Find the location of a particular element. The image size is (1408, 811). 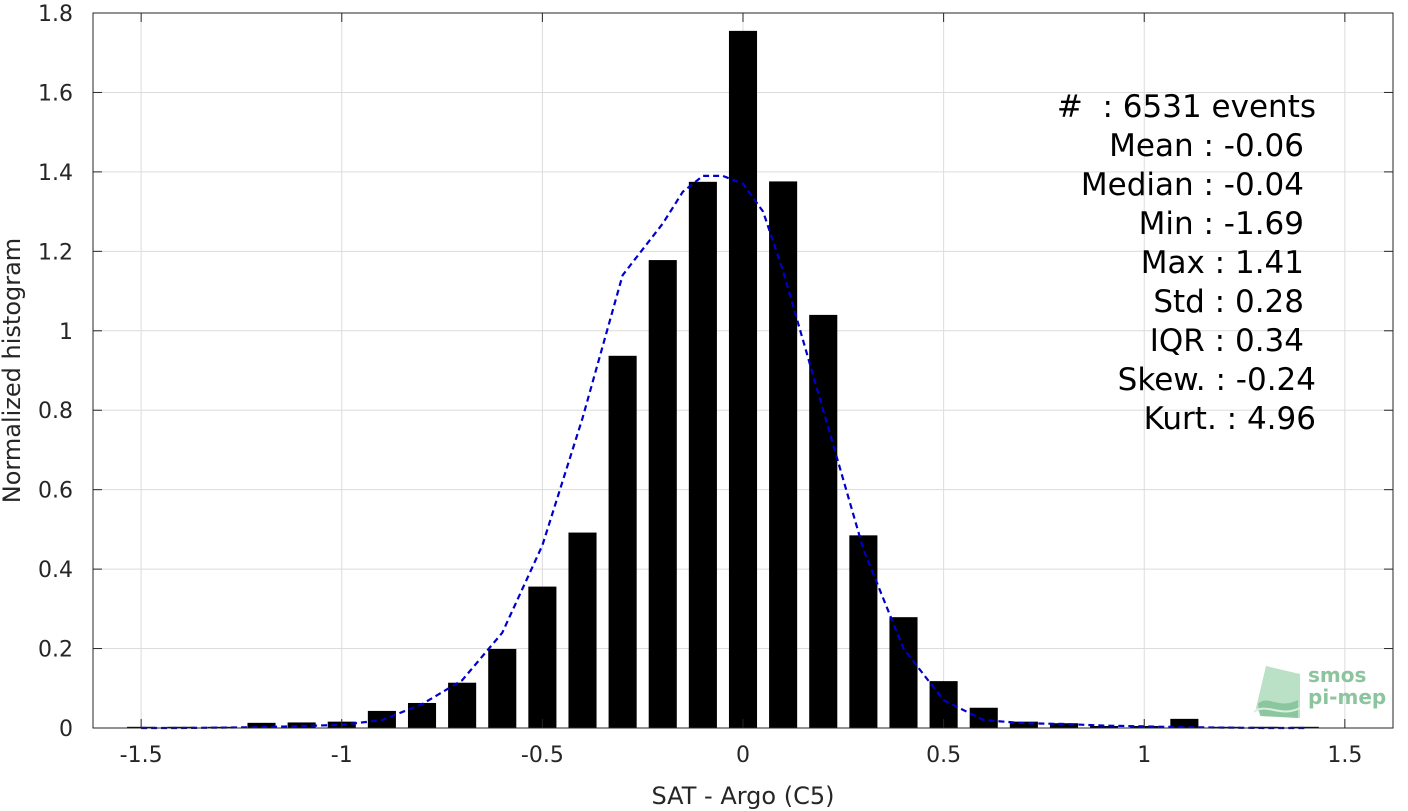

y-tick-label: 1.6 is located at coordinates (55, 93).